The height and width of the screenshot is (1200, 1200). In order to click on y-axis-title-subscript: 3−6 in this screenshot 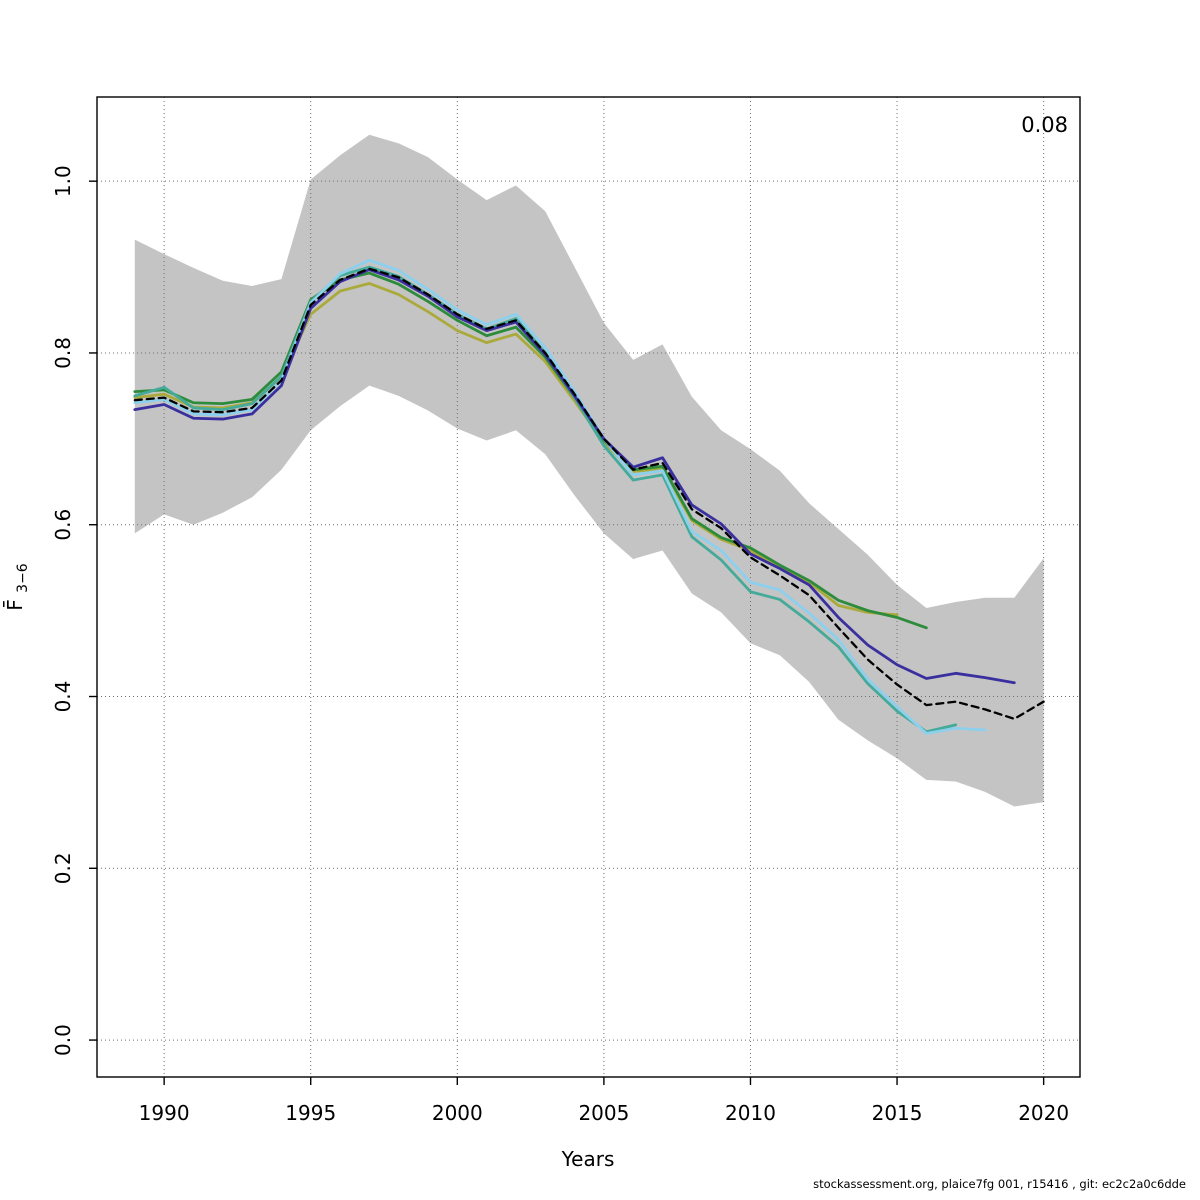, I will do `click(23, 578)`.